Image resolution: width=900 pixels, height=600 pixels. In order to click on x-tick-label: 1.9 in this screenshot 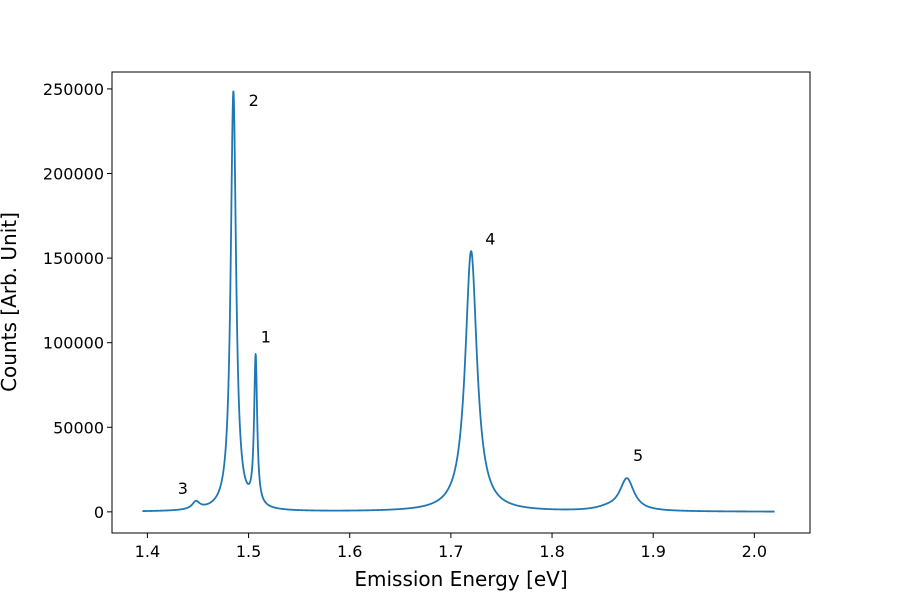, I will do `click(652, 551)`.